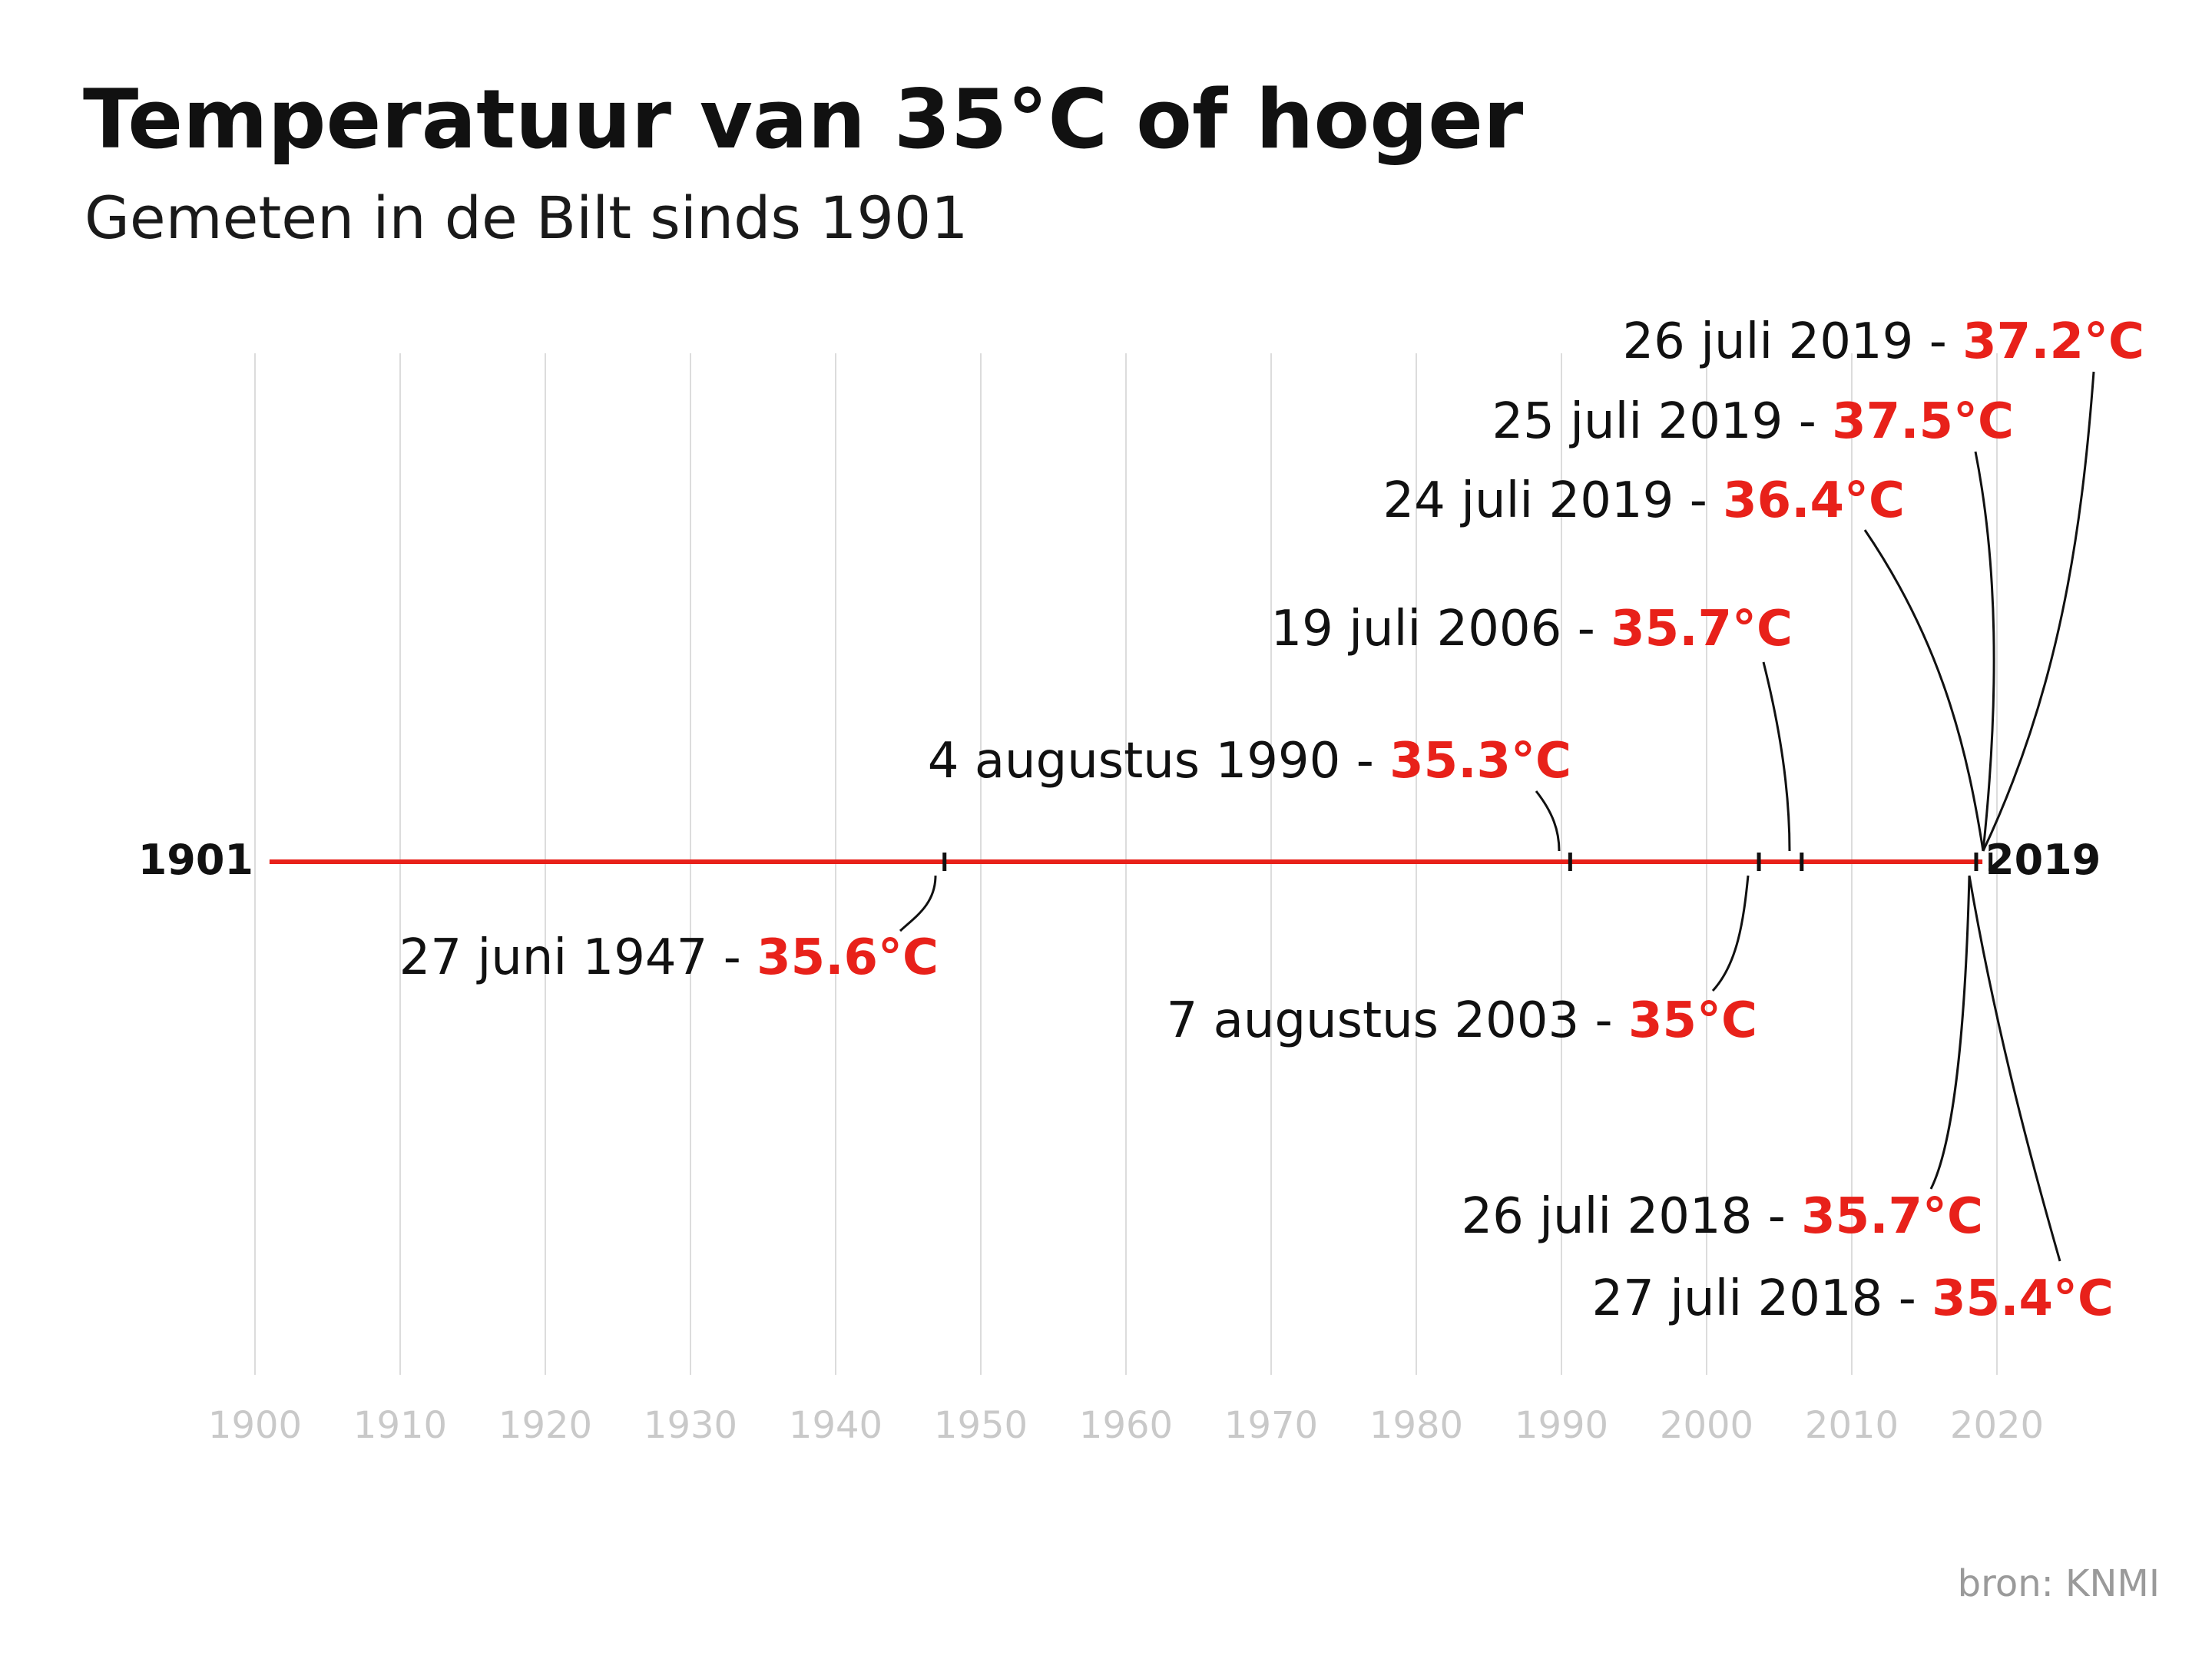 Image resolution: width=2212 pixels, height=1659 pixels. Describe the element at coordinates (1607, 1216) in the screenshot. I see `event-date: 26 juli 2018` at that location.